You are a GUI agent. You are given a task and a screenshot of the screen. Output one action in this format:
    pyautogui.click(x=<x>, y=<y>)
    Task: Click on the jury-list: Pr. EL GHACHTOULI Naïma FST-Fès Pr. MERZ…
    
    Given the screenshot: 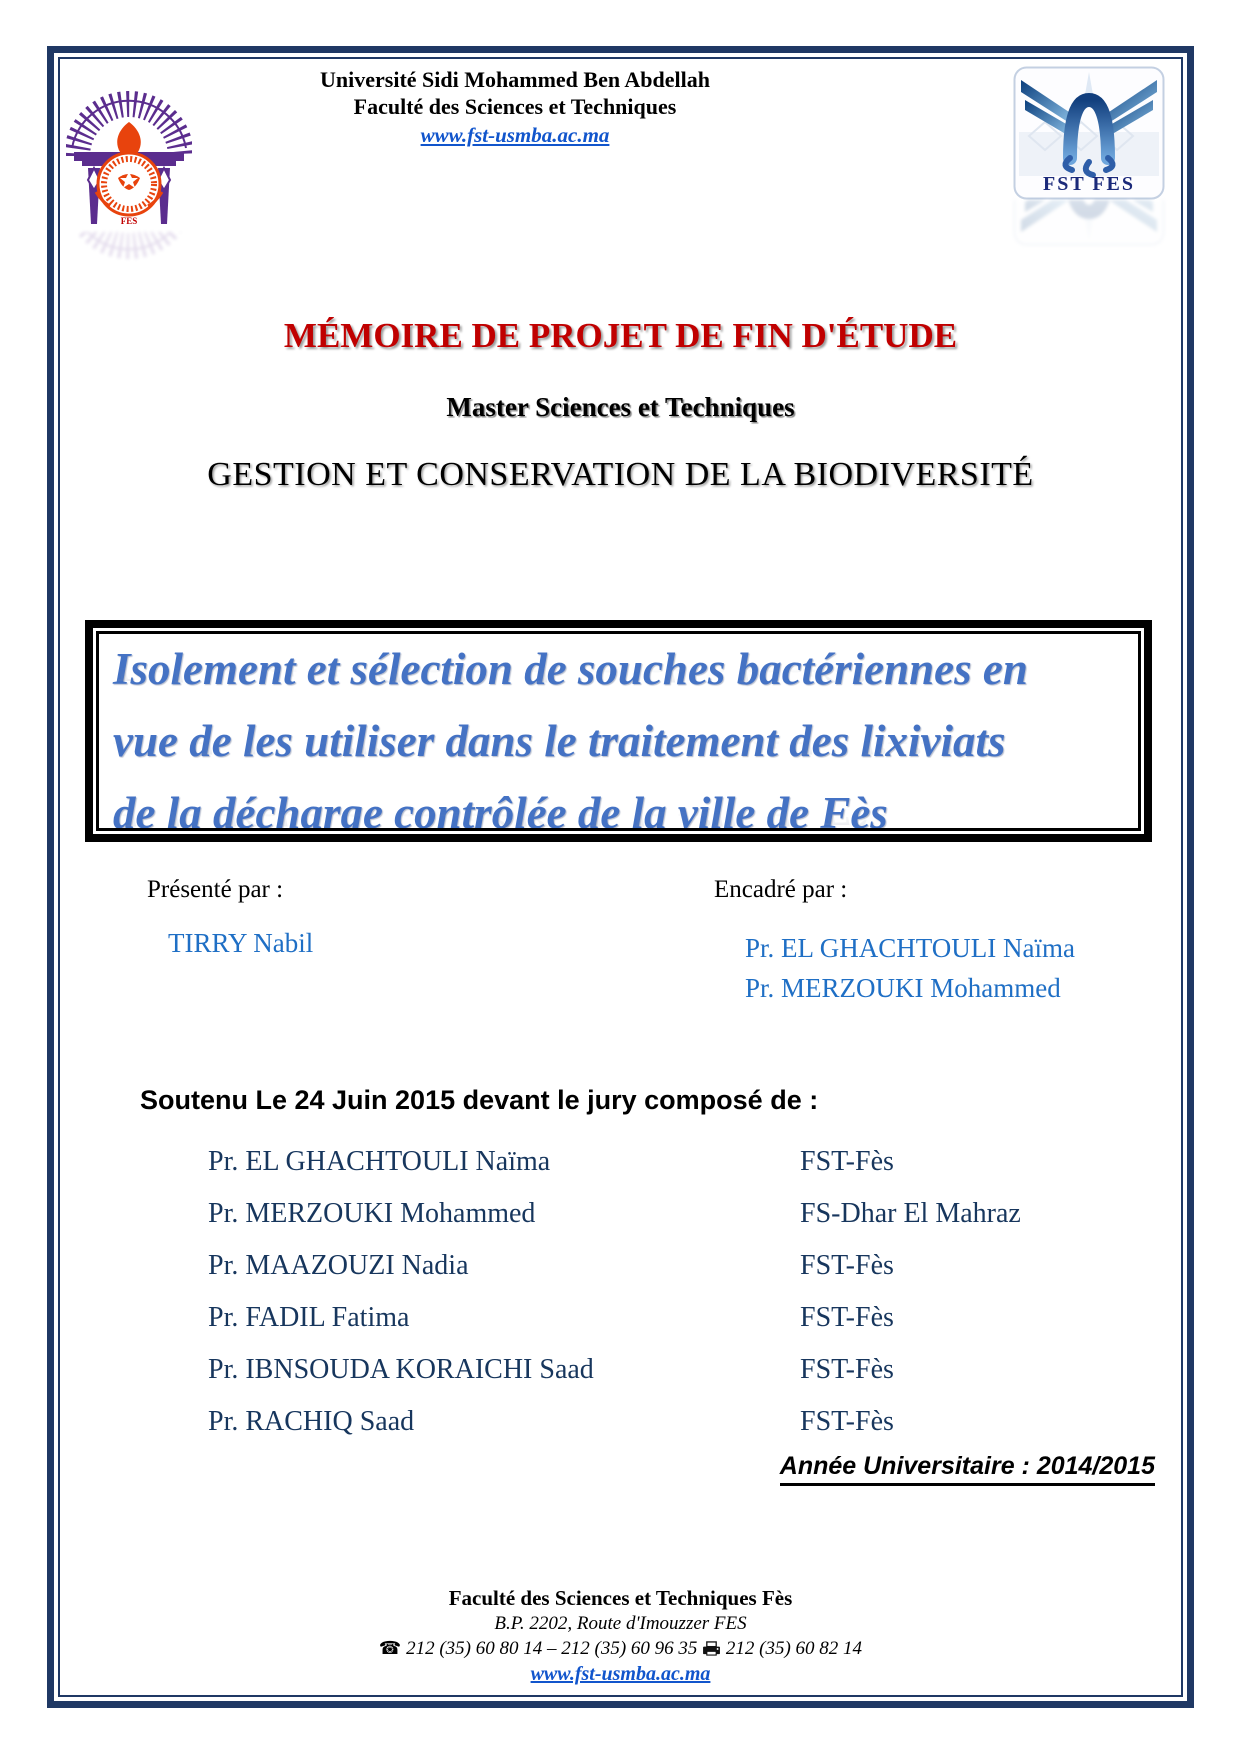 What is the action you would take?
    pyautogui.click(x=668, y=1302)
    